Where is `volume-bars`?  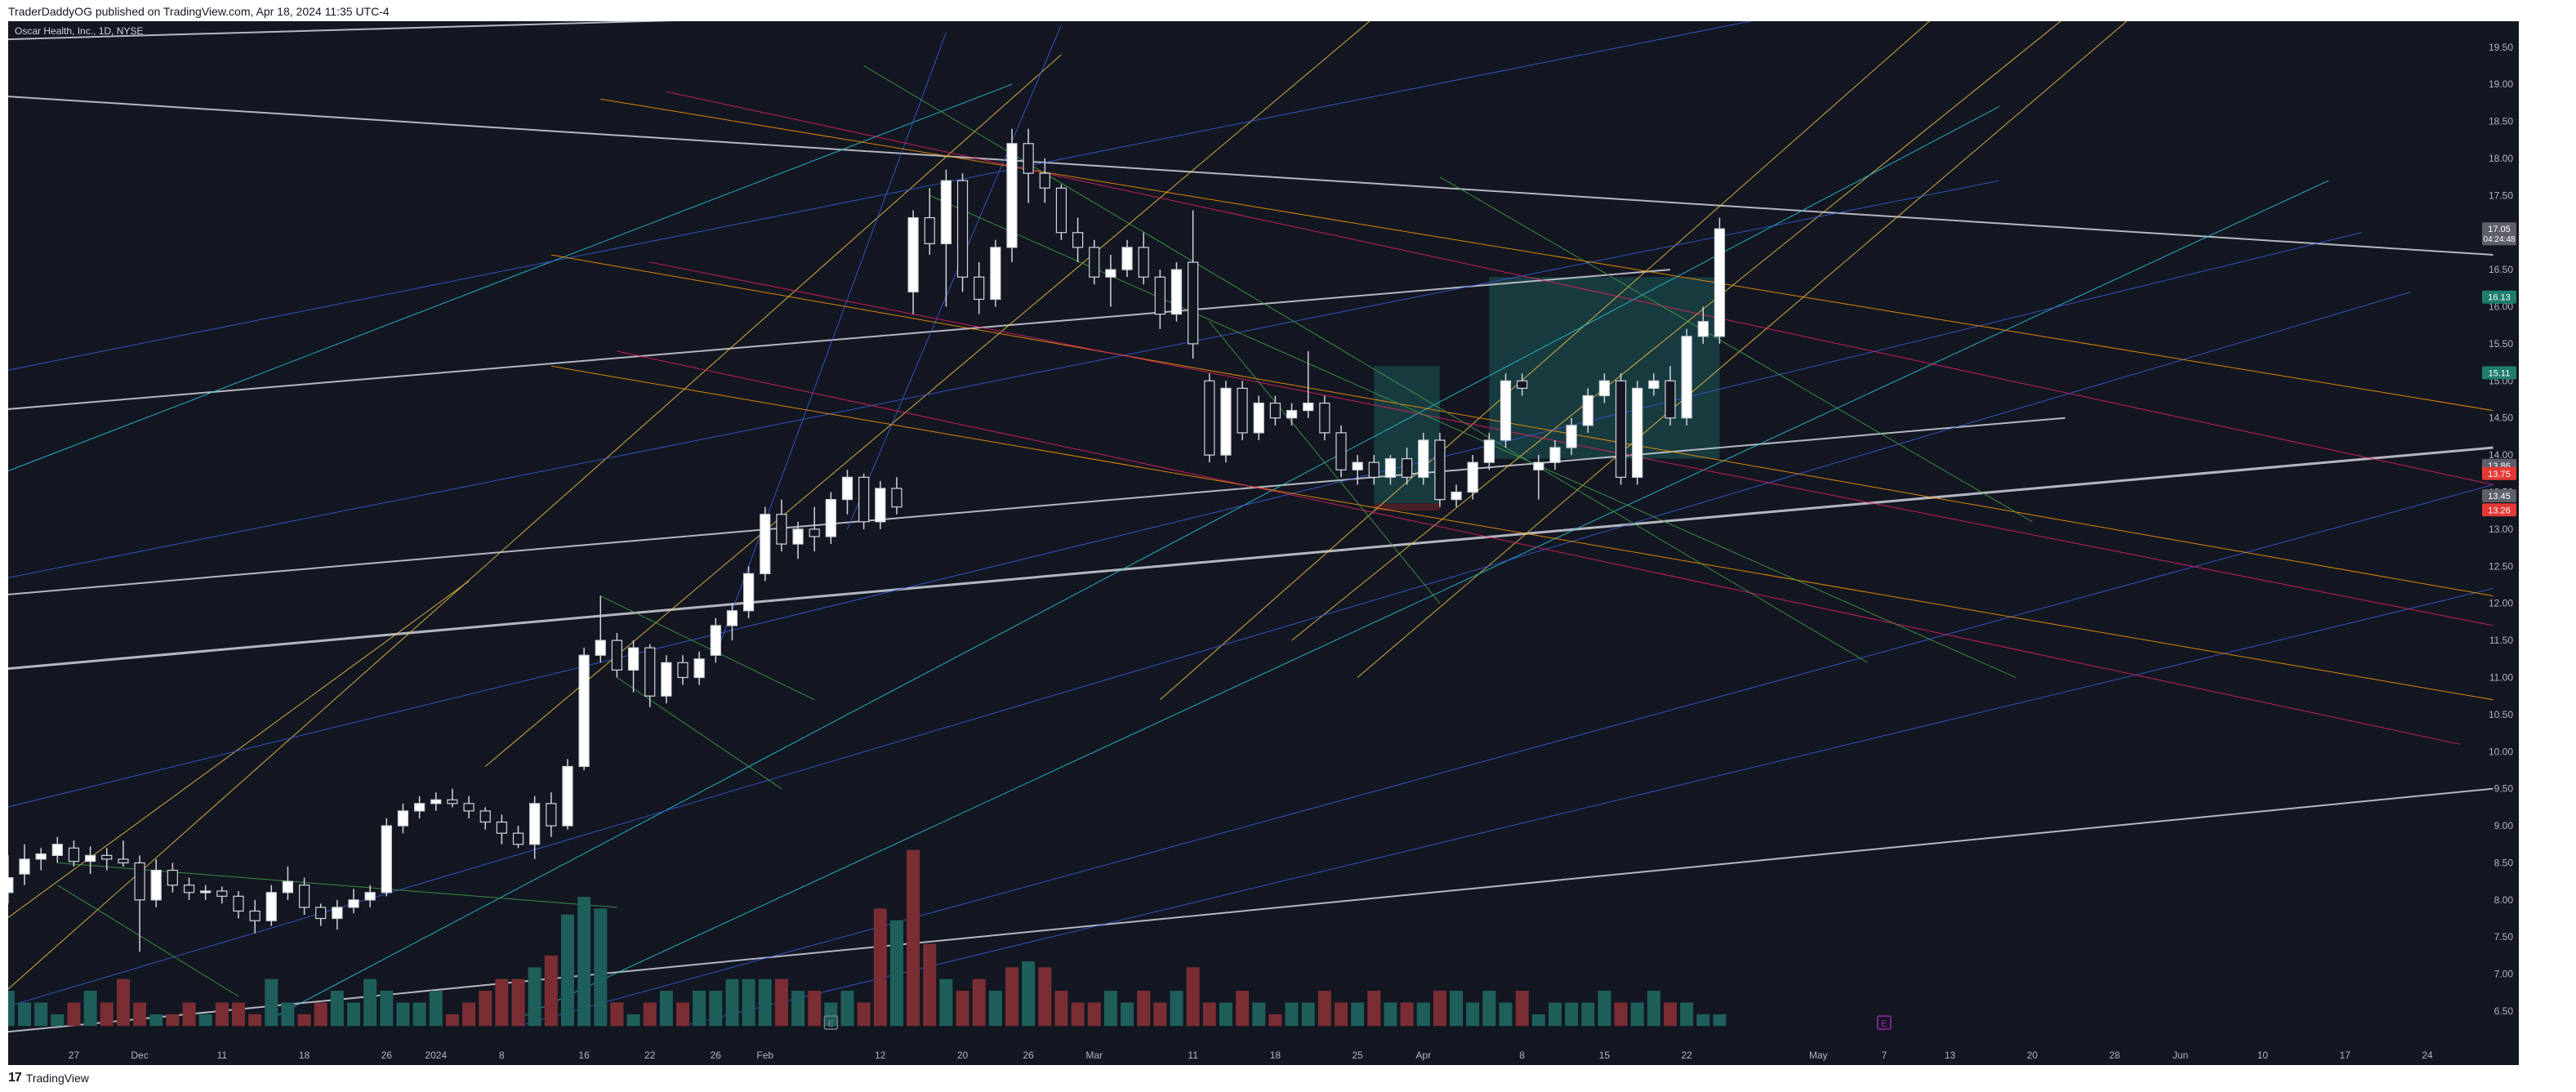 volume-bars is located at coordinates (867, 938).